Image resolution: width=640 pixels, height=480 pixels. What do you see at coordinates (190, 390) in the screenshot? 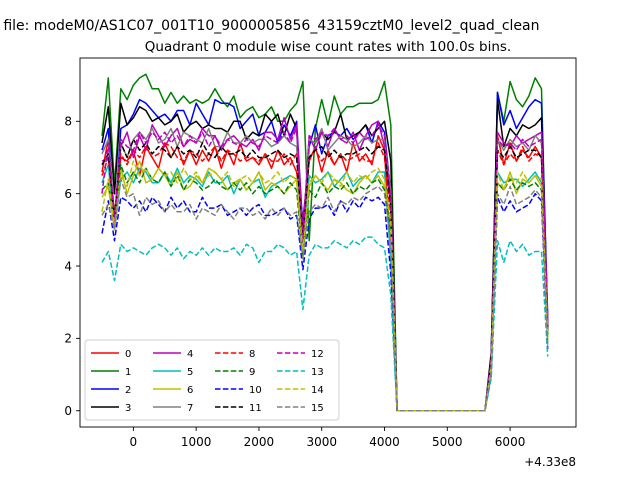
I see `legend-label-6: 6` at bounding box center [190, 390].